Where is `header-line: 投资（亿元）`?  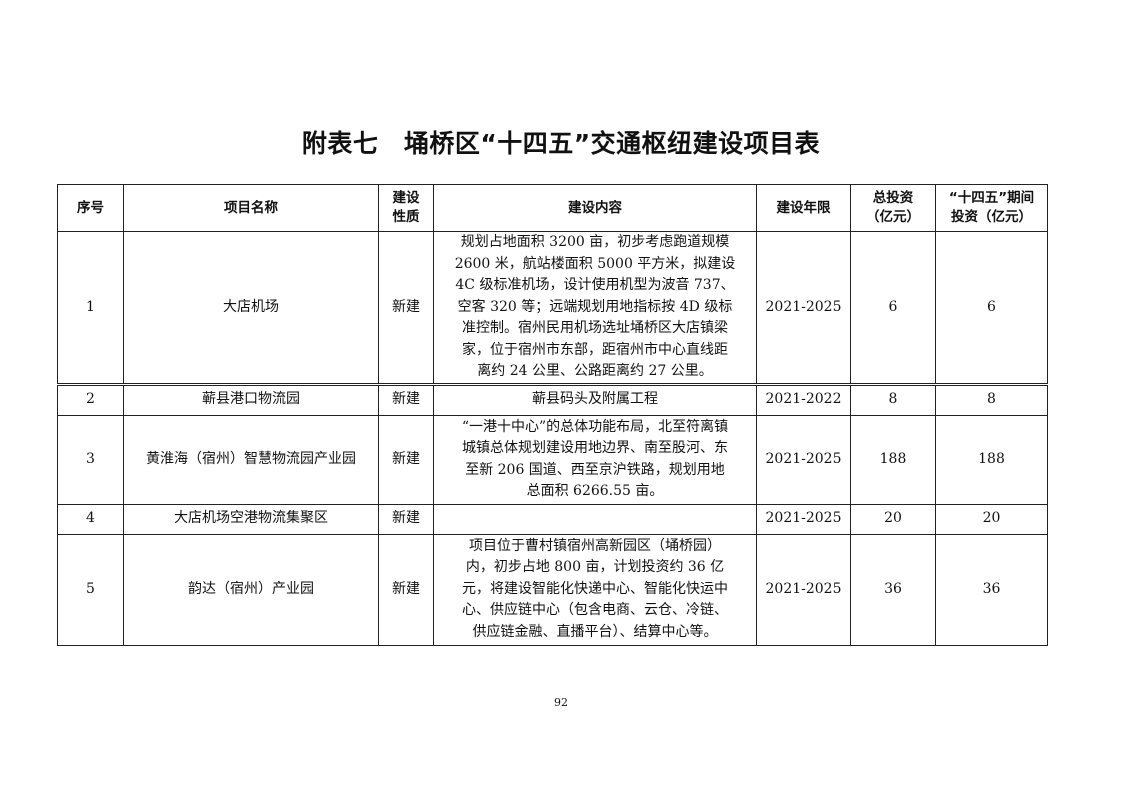
header-line: 投资（亿元） is located at coordinates (991, 217).